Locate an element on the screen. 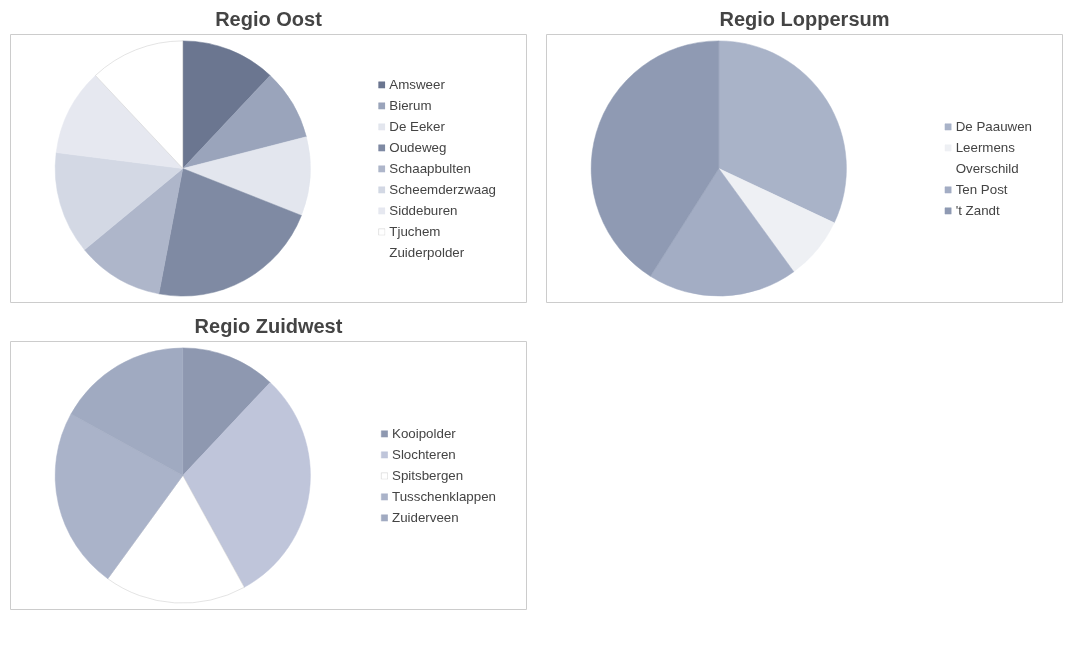  legend-label: Siddeburen is located at coordinates (423, 210).